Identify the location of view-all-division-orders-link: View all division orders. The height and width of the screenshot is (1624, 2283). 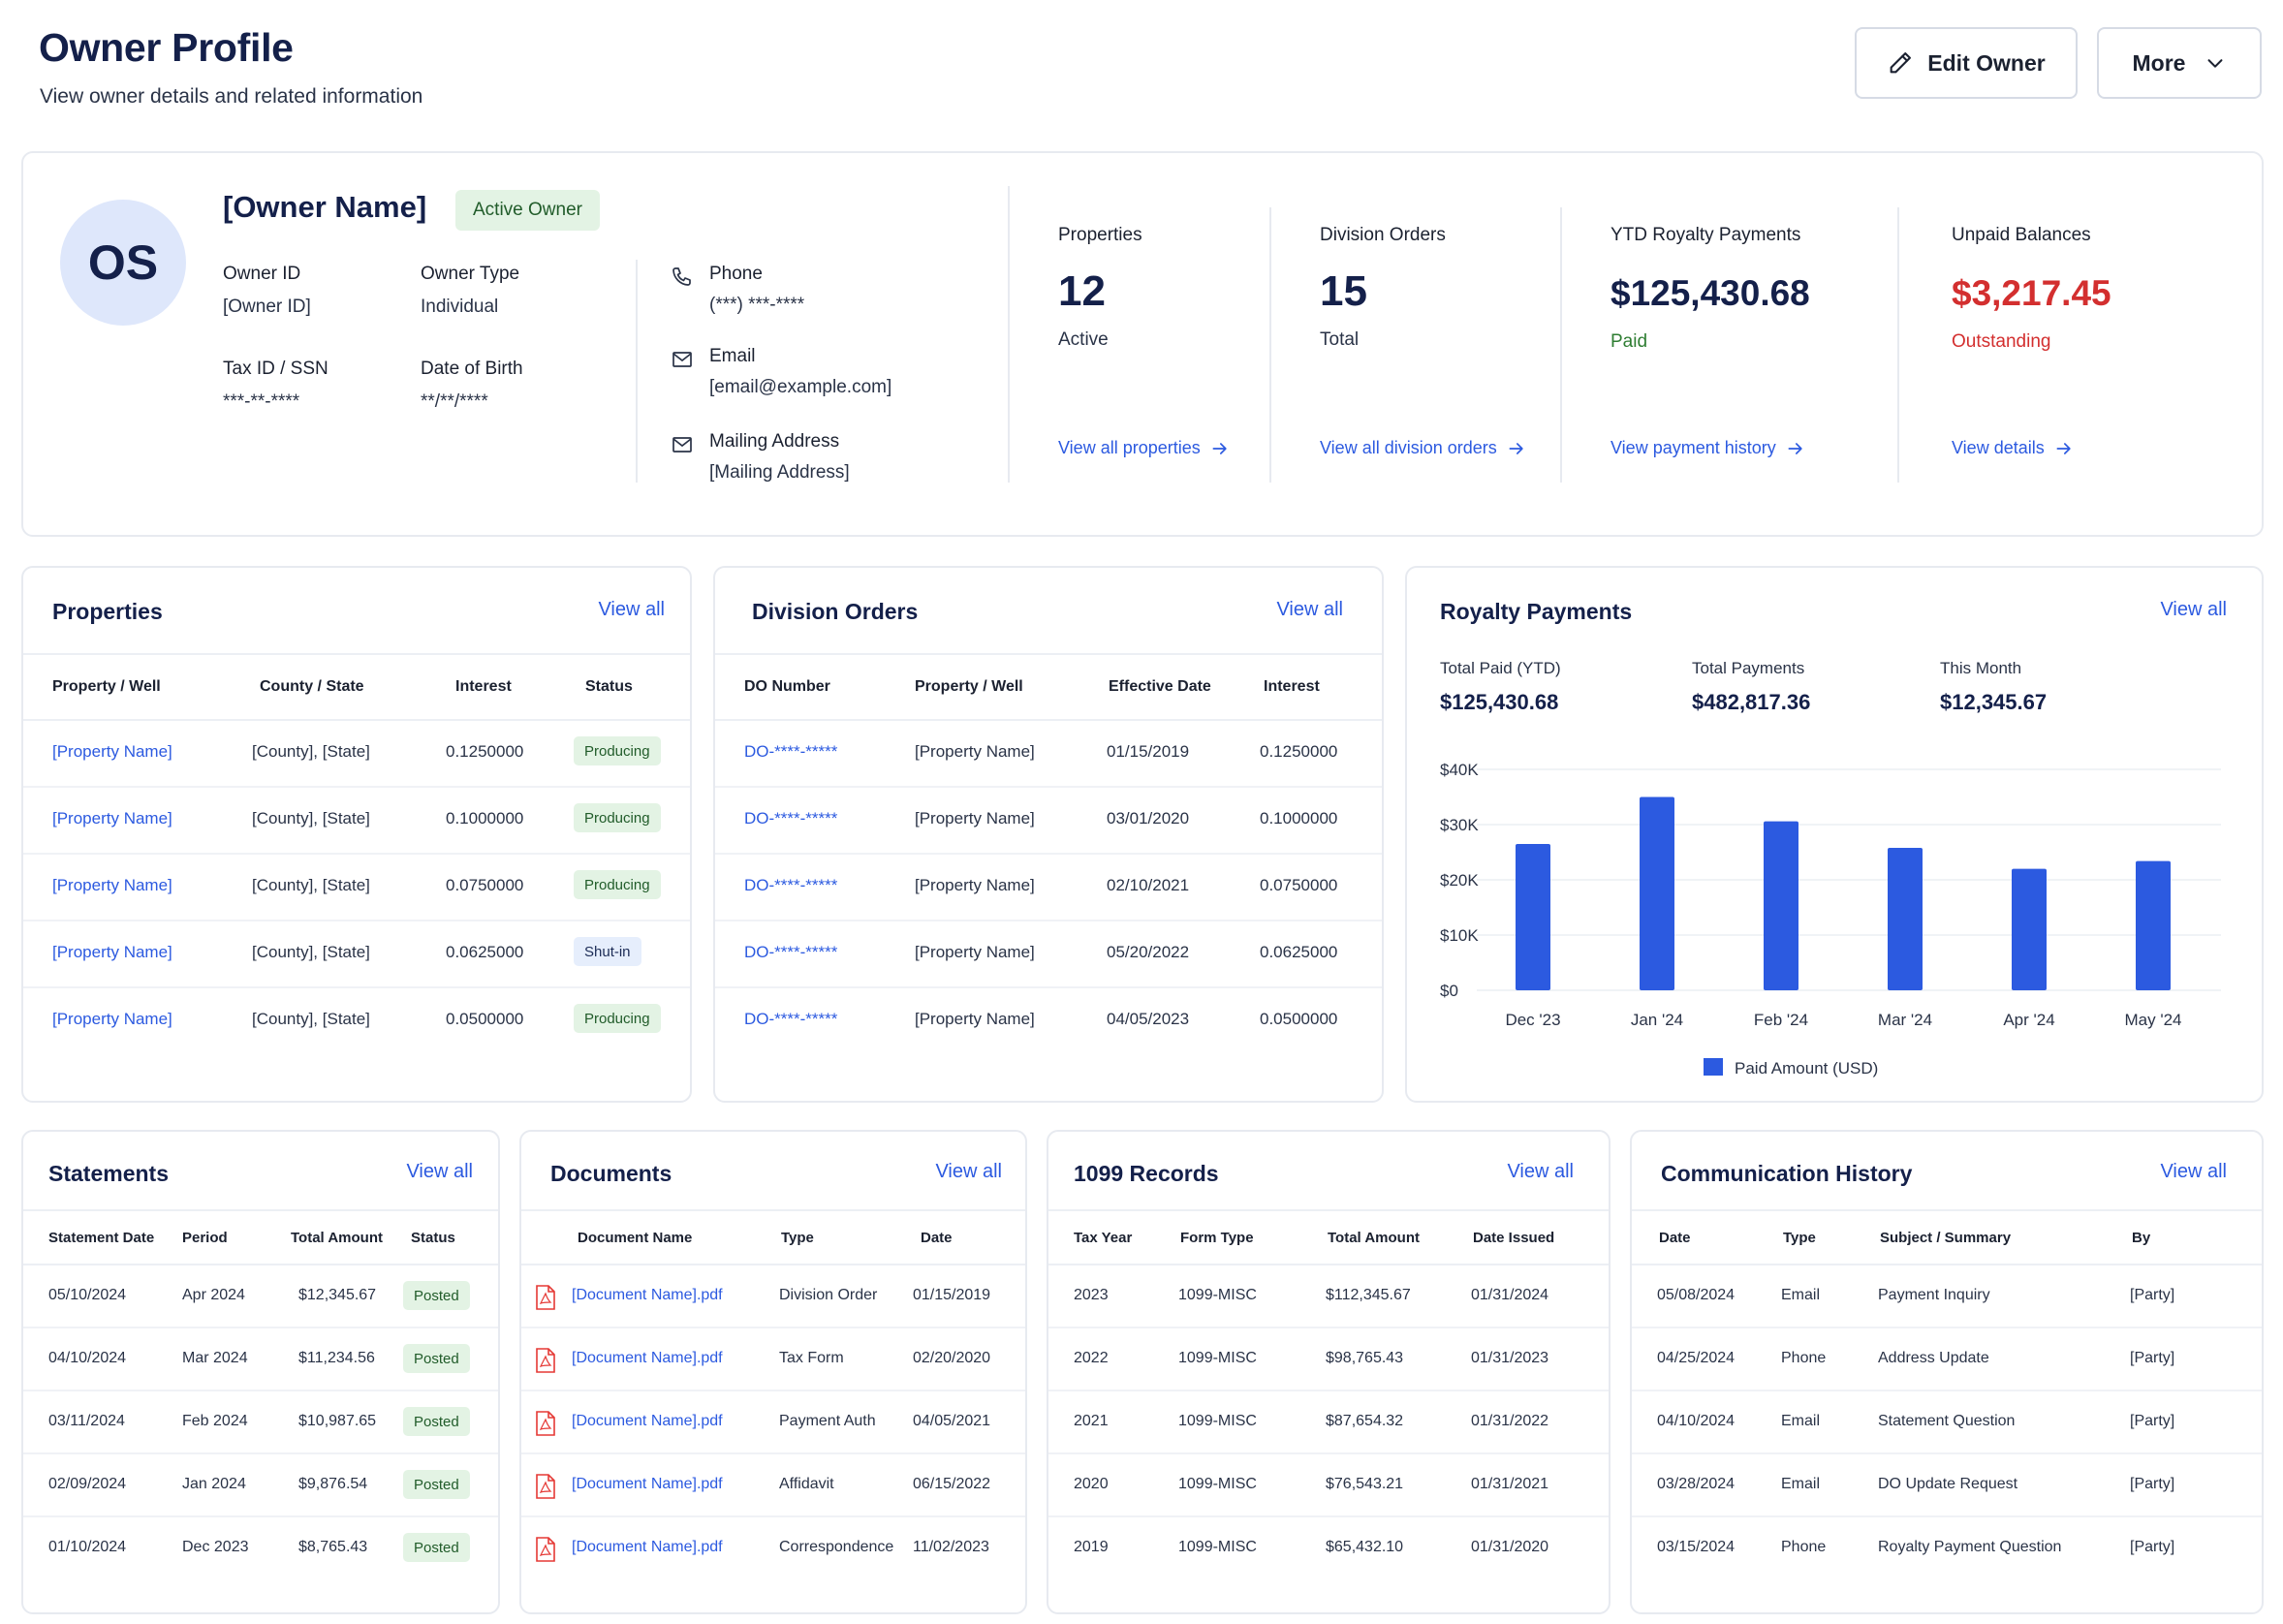
(1423, 448).